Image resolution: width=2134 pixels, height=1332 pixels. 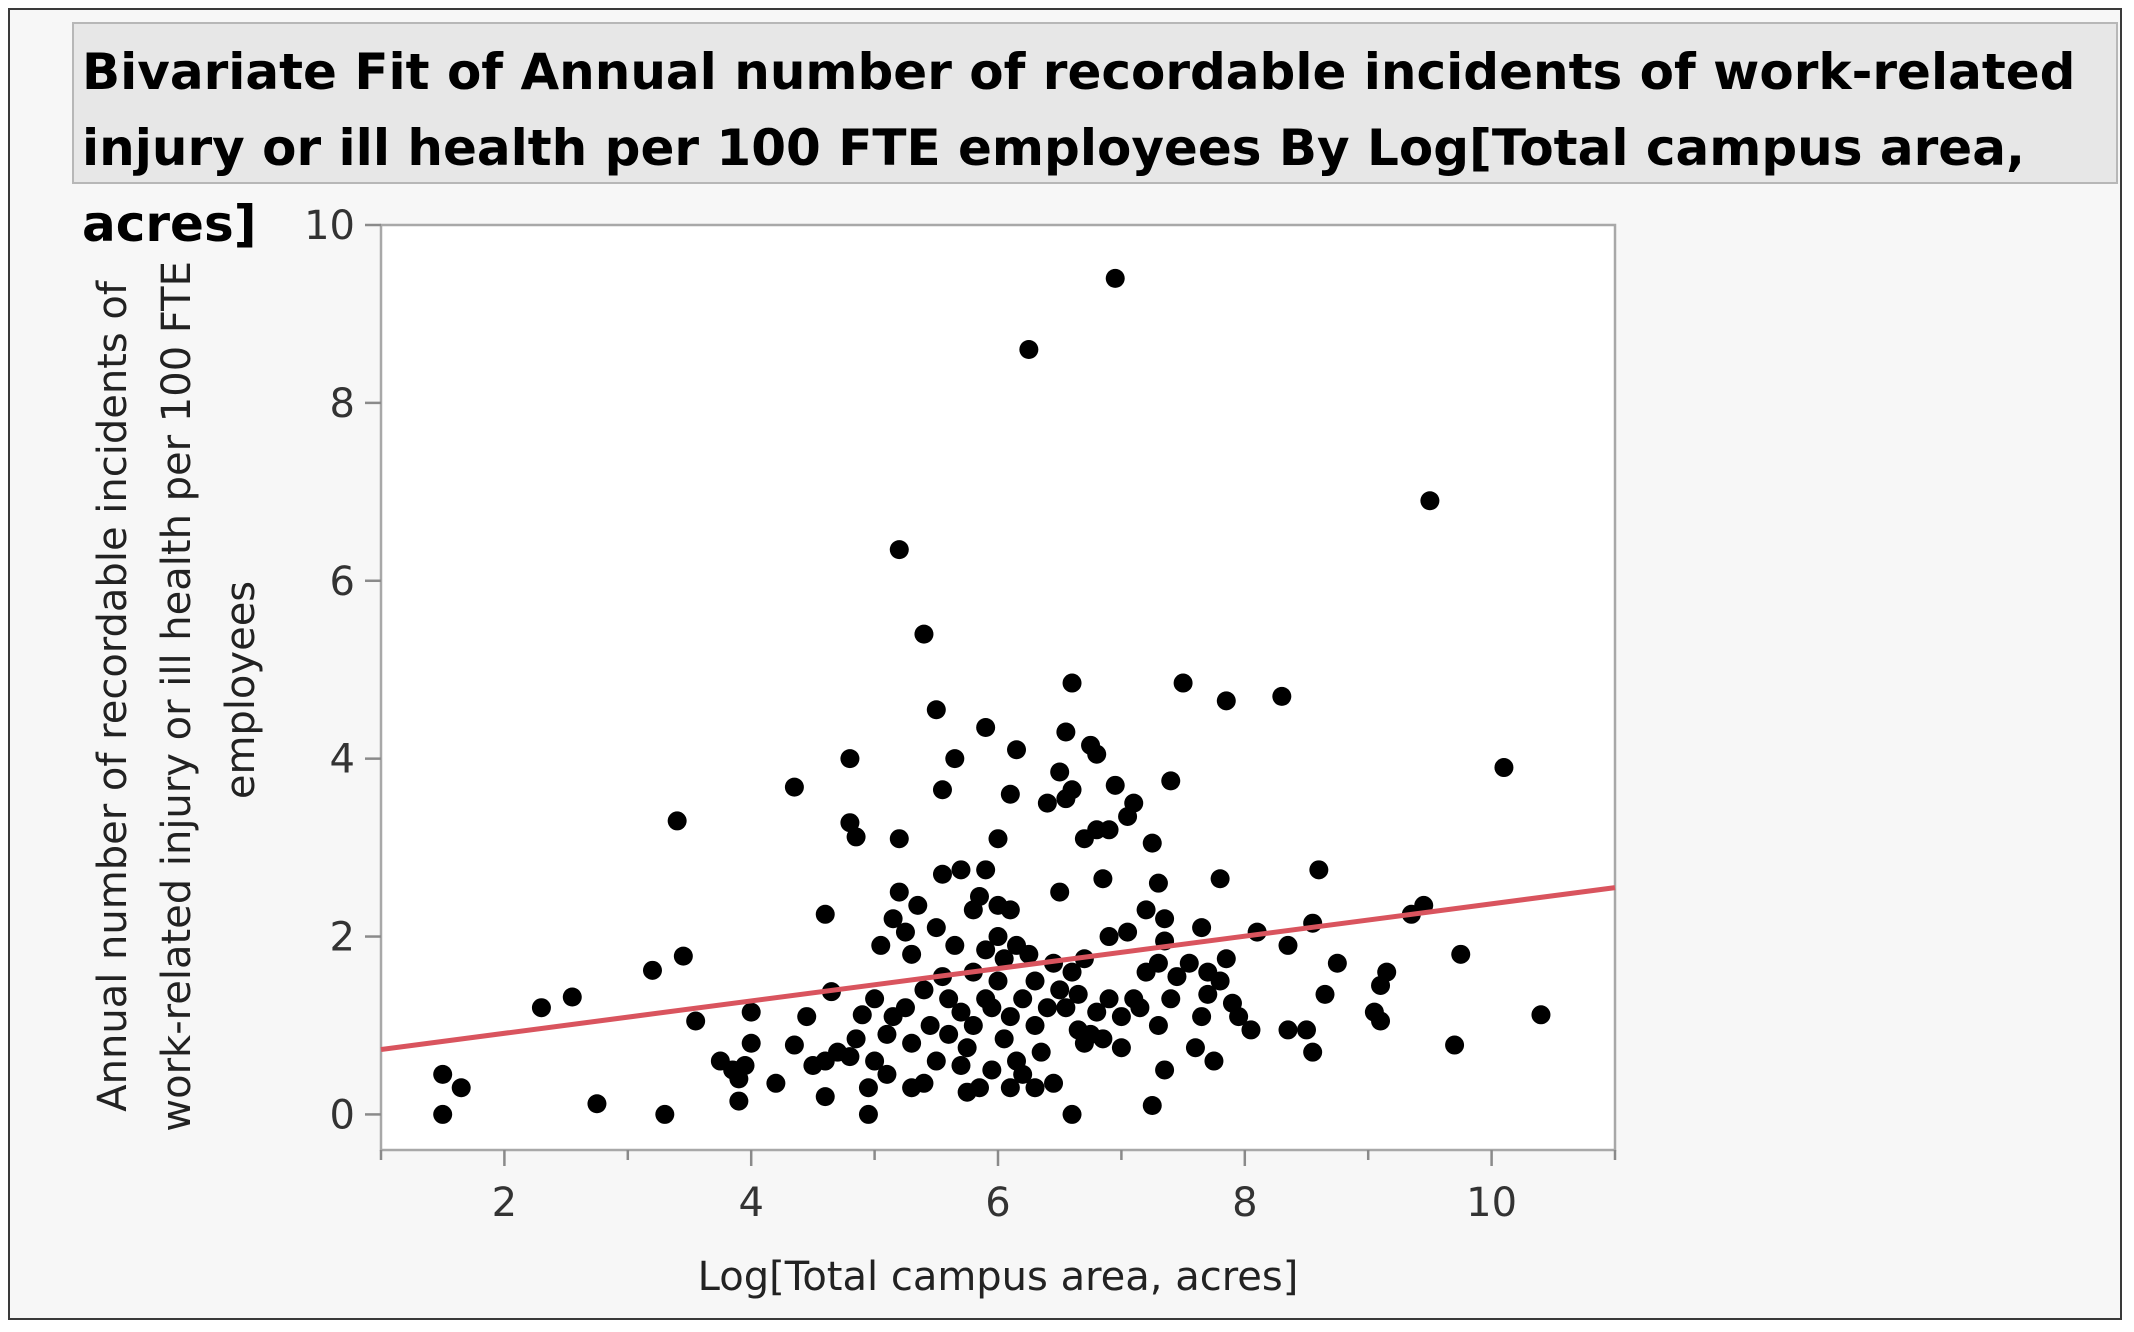 I want to click on x-tick-label: 6, so click(x=997, y=1203).